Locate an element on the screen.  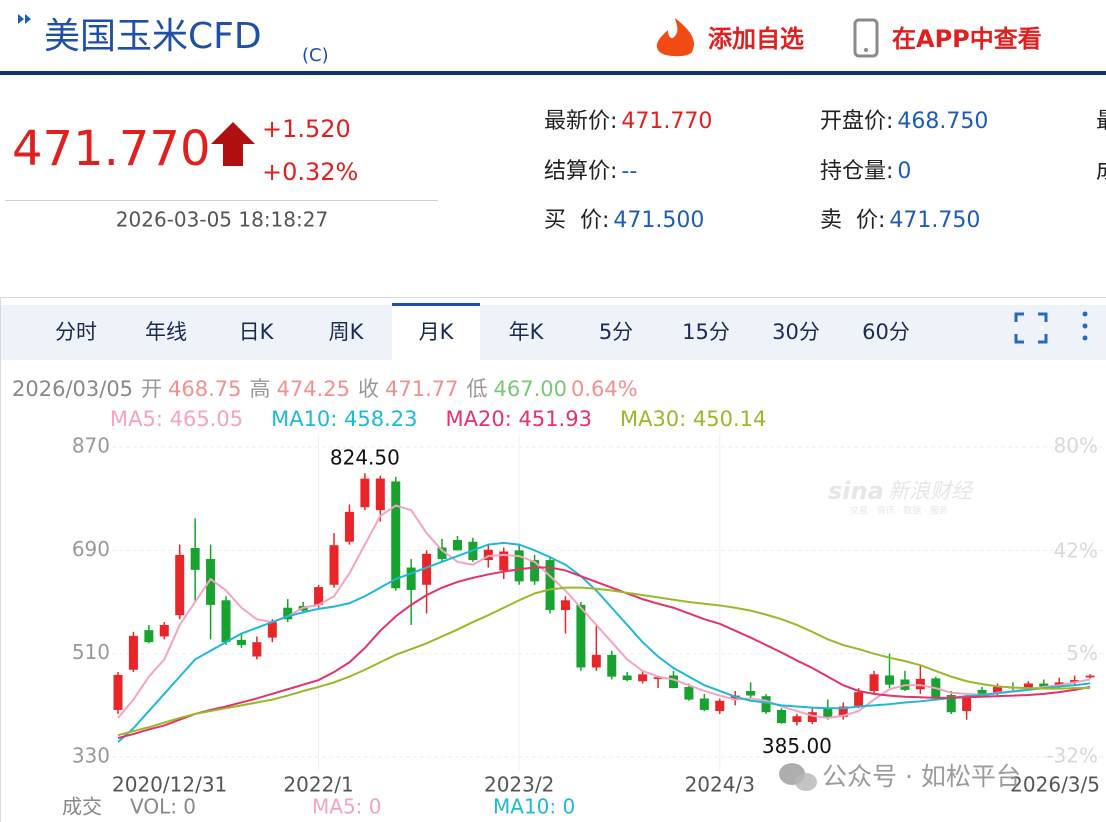
info-value: 471.770 is located at coordinates (666, 121).